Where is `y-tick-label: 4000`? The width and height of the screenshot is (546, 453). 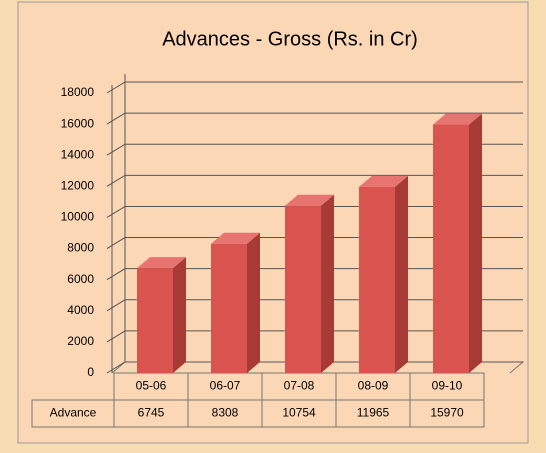 y-tick-label: 4000 is located at coordinates (80, 310).